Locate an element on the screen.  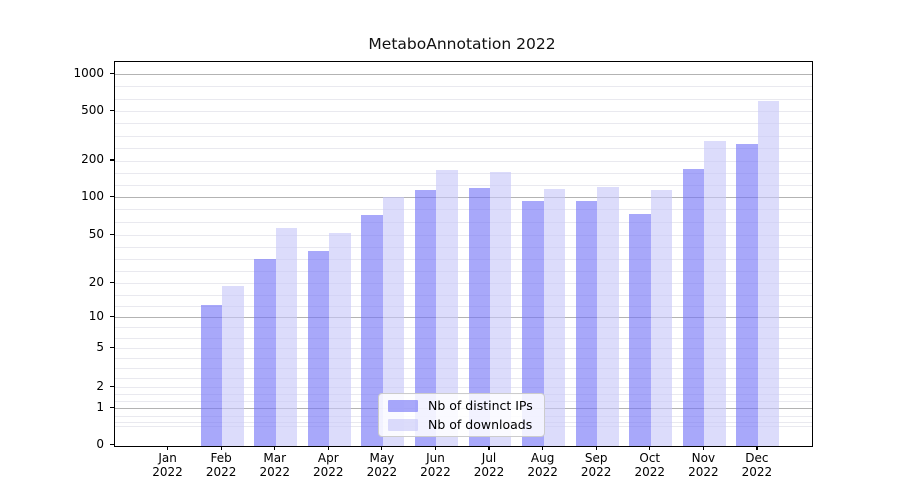
y-tick-label: 1000 is located at coordinates (88, 73).